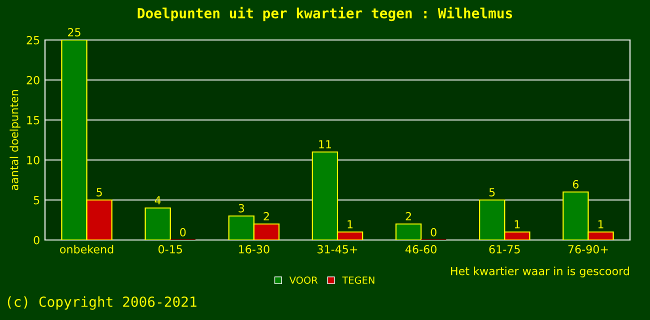 The width and height of the screenshot is (650, 320). What do you see at coordinates (254, 249) in the screenshot?
I see `x-tick-label: 16-30` at bounding box center [254, 249].